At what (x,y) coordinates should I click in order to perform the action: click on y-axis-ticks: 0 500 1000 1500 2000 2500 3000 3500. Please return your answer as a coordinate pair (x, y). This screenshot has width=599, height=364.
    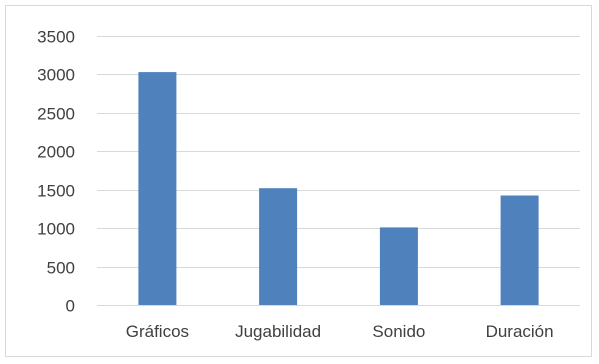
    Looking at the image, I should click on (56, 172).